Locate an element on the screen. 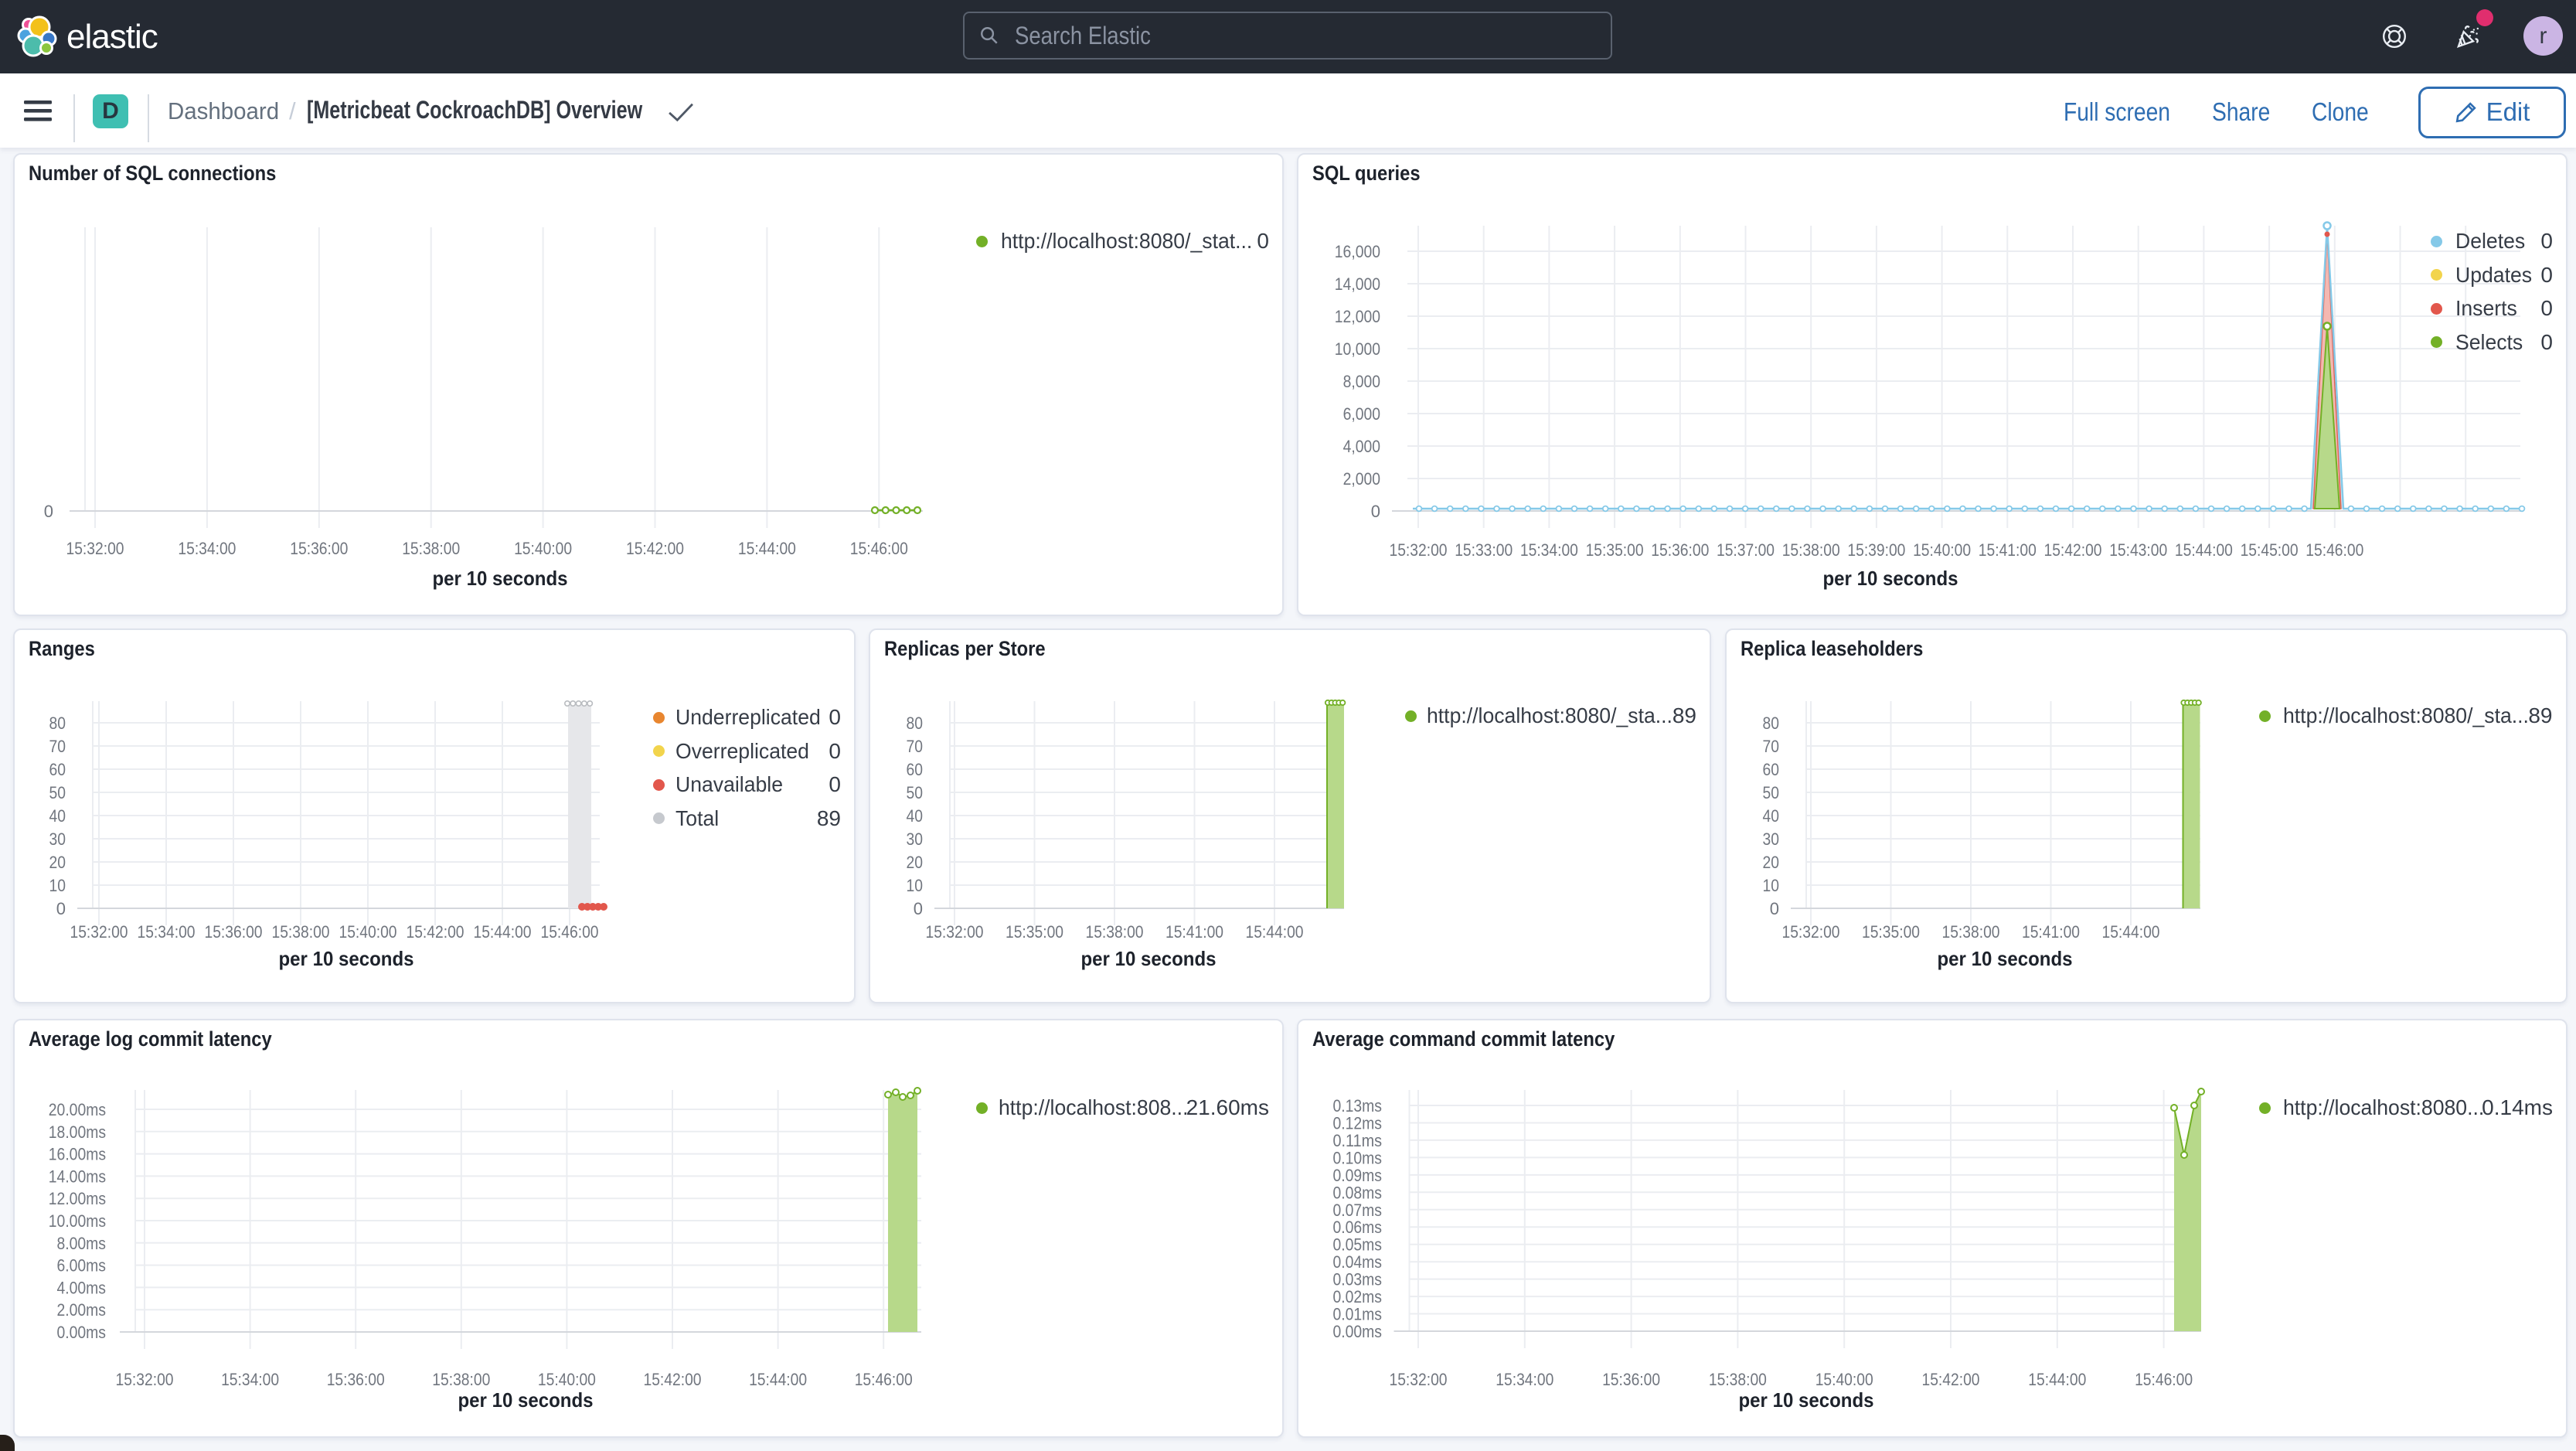  svg-text: 0.01ms is located at coordinates (1358, 1314).